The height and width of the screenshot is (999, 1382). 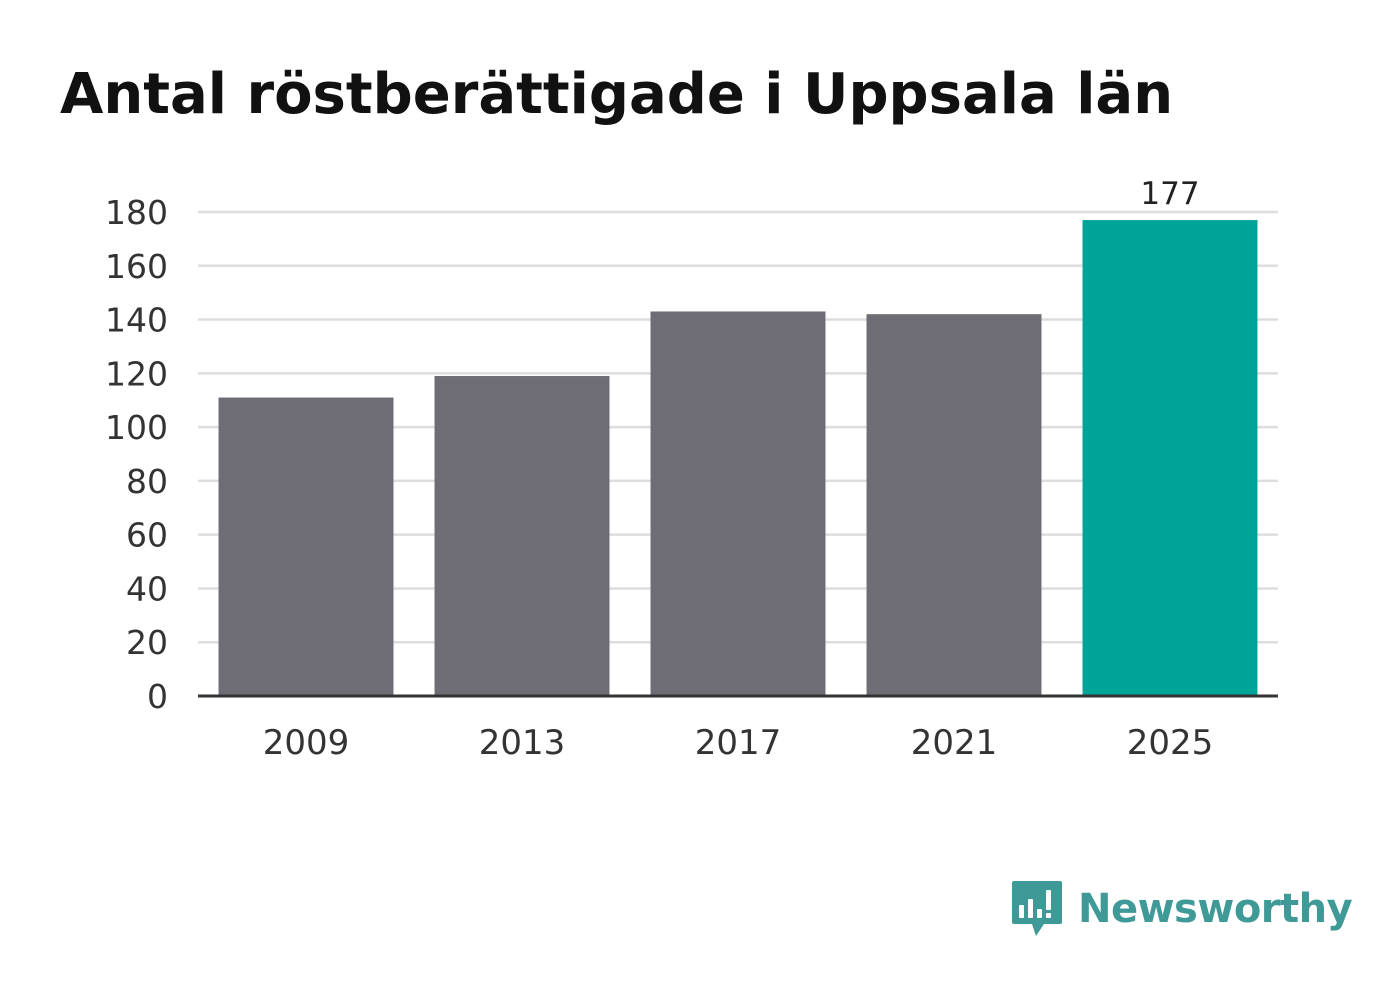 I want to click on x-axis-tick-labels: 2009 2013 2017 2021 2025, so click(x=738, y=743).